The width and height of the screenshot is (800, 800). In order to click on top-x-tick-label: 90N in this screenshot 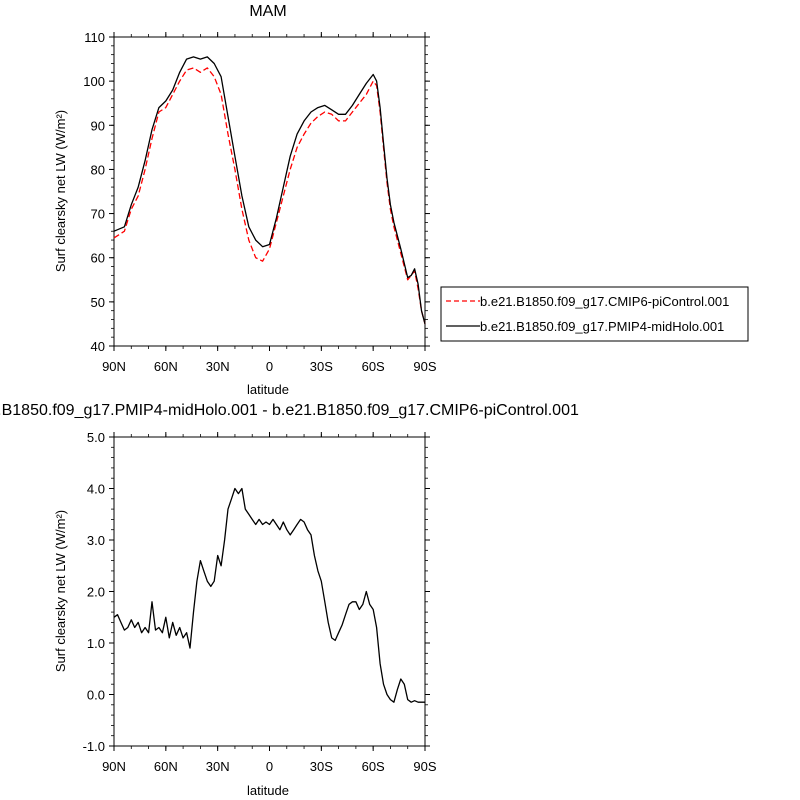, I will do `click(114, 366)`.